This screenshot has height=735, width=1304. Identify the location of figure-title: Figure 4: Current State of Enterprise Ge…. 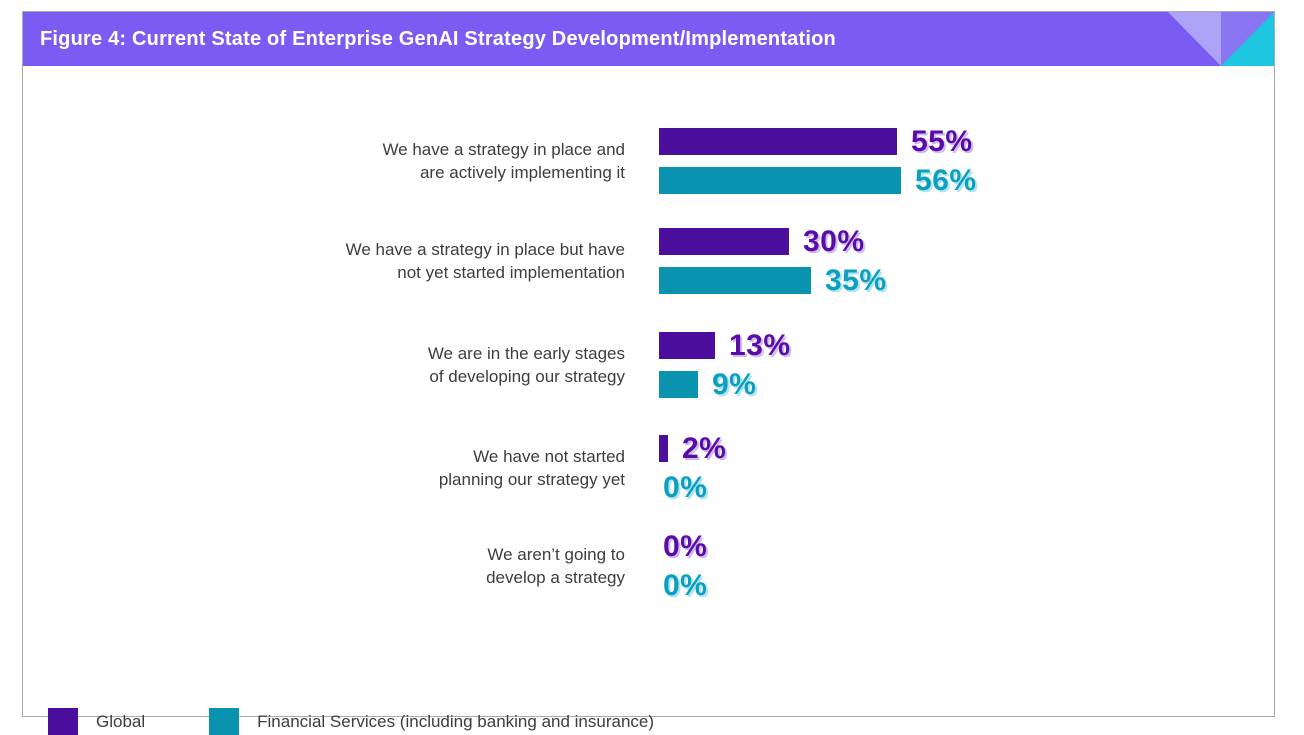
(438, 38).